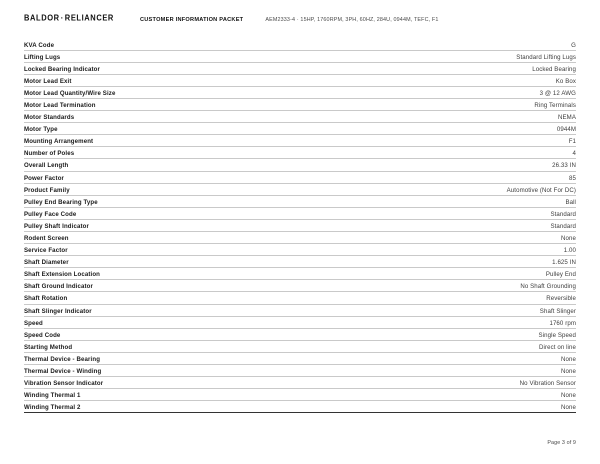 The image size is (600, 464). Describe the element at coordinates (162, 80) in the screenshot. I see `spec-label: Motor Lead Exit` at that location.